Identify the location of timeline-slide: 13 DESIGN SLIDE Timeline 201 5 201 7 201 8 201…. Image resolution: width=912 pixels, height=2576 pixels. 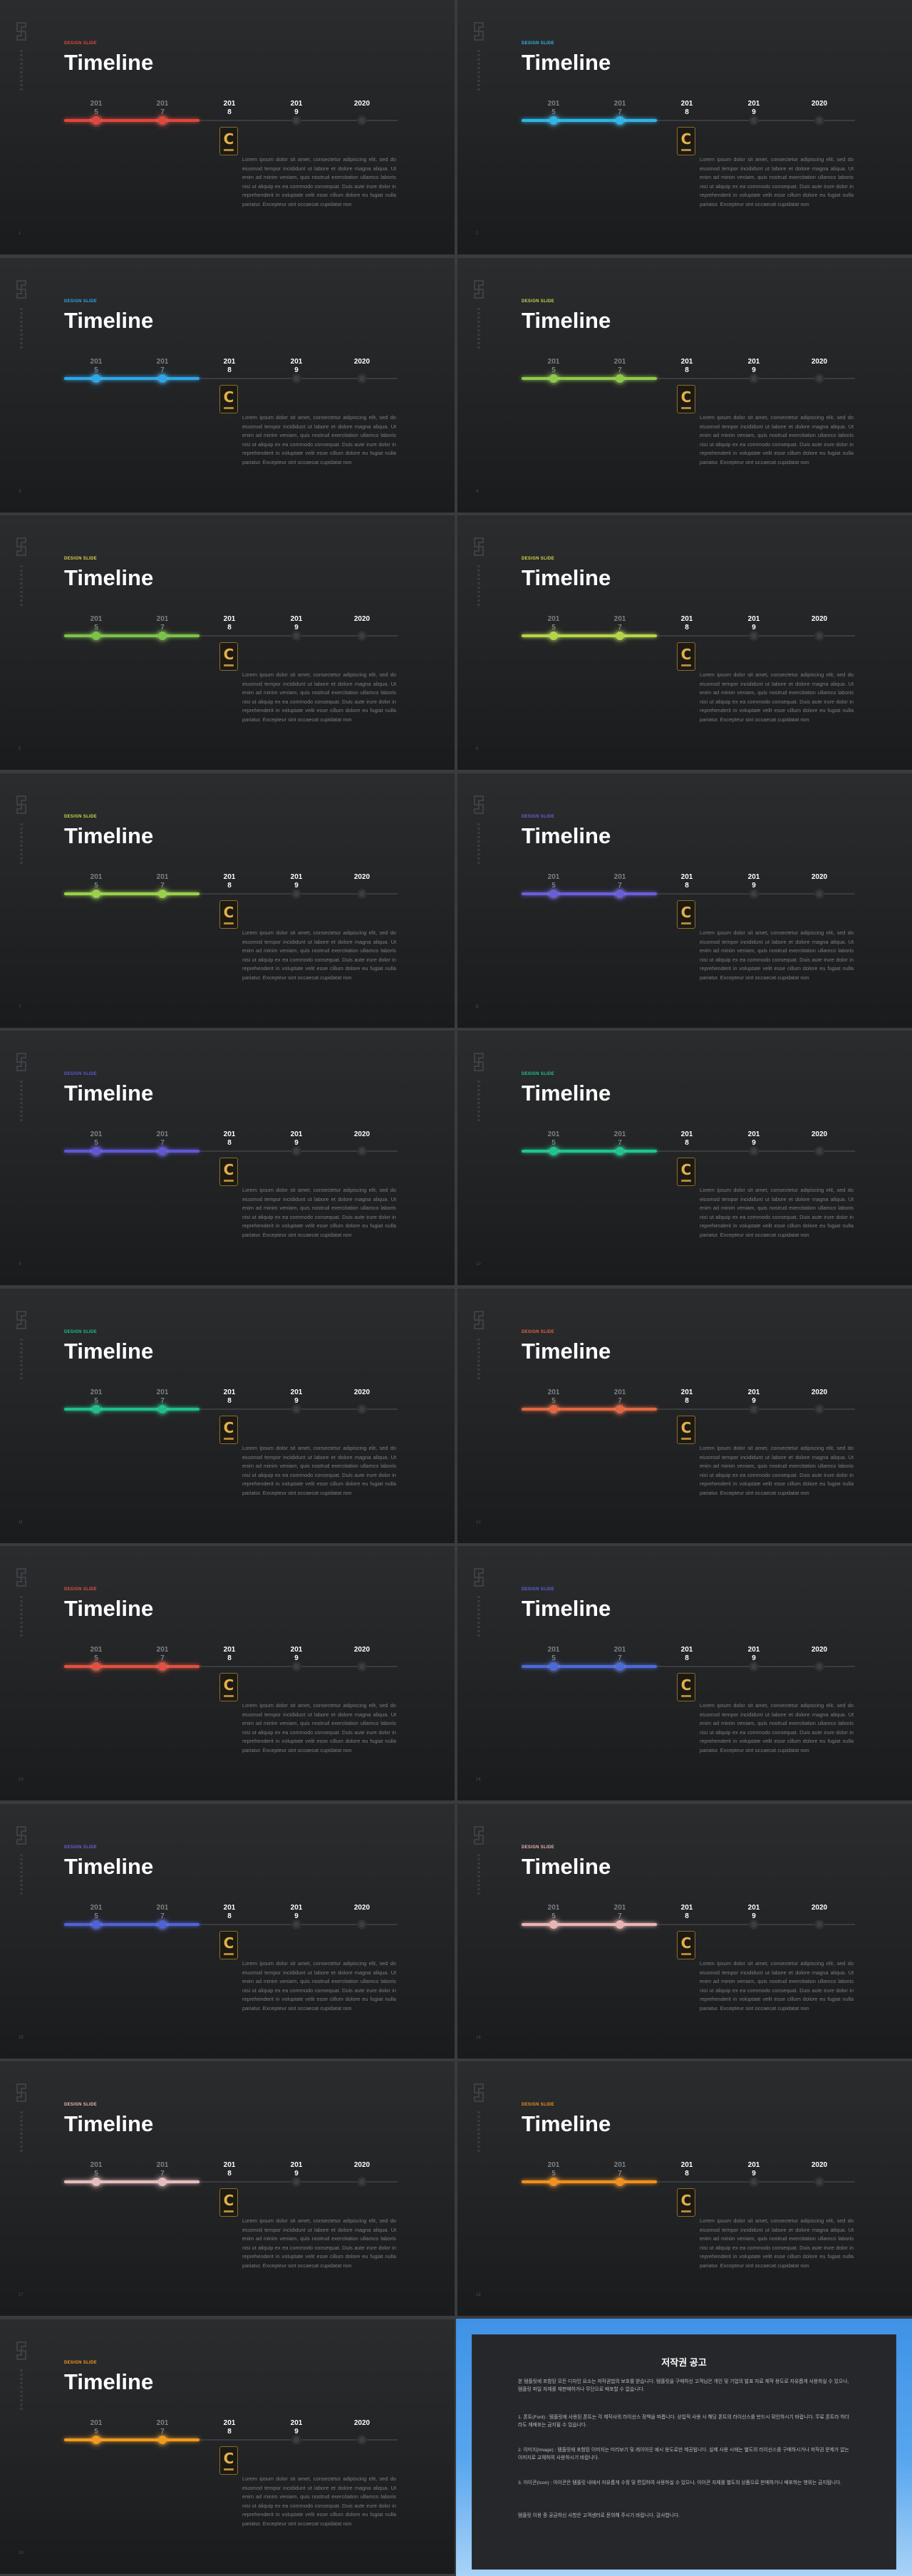
(227, 1673).